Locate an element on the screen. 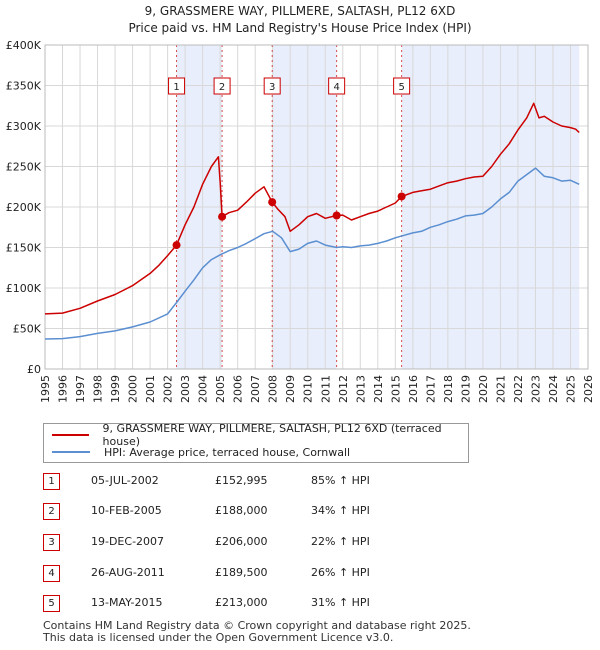 The height and width of the screenshot is (650, 600). y-tick-label: £150K is located at coordinates (24, 248).